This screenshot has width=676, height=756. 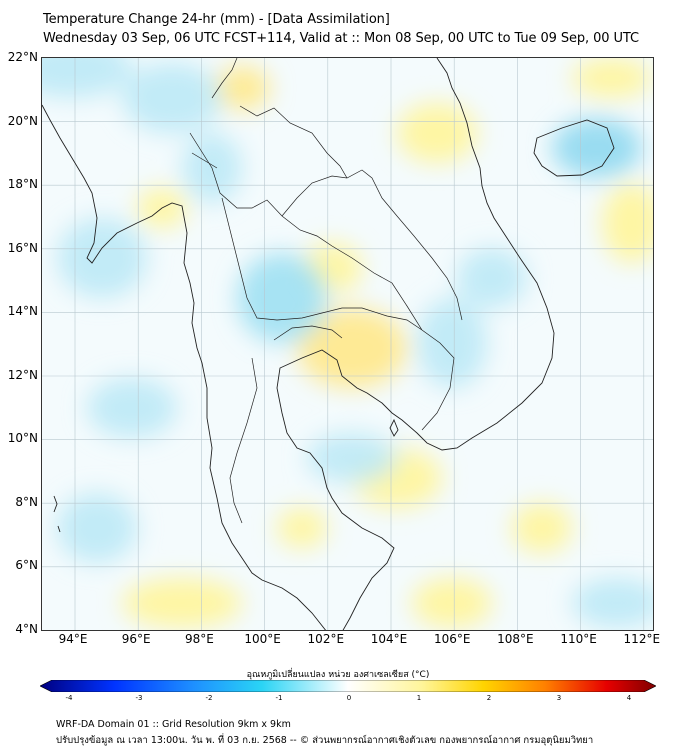 I want to click on latitude-label: 22°N, so click(x=22, y=57).